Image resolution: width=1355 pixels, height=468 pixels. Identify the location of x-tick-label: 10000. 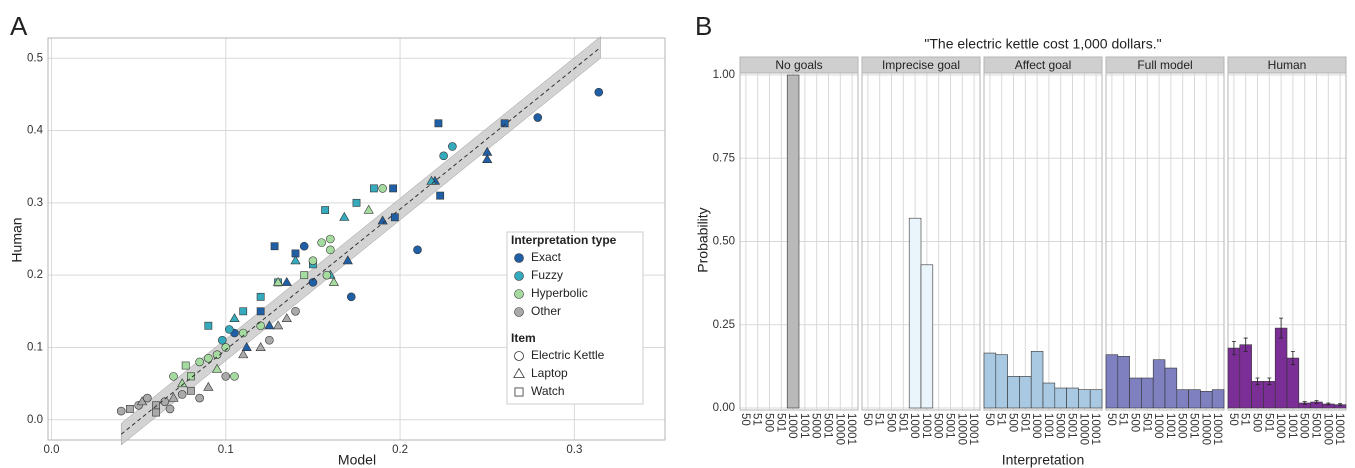
(1205, 429).